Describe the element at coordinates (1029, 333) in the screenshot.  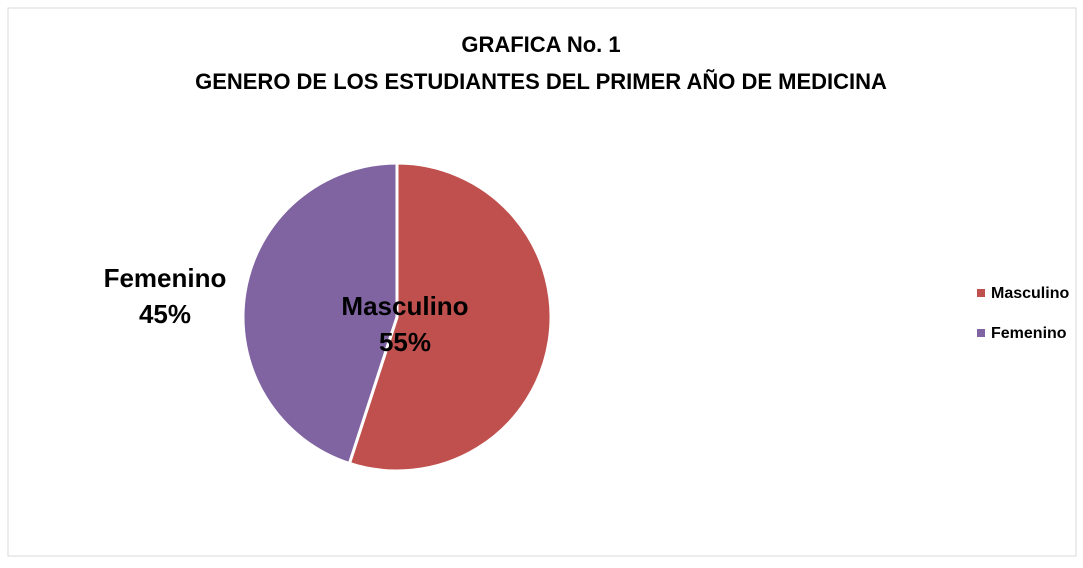
I see `legend-label: Femenino` at that location.